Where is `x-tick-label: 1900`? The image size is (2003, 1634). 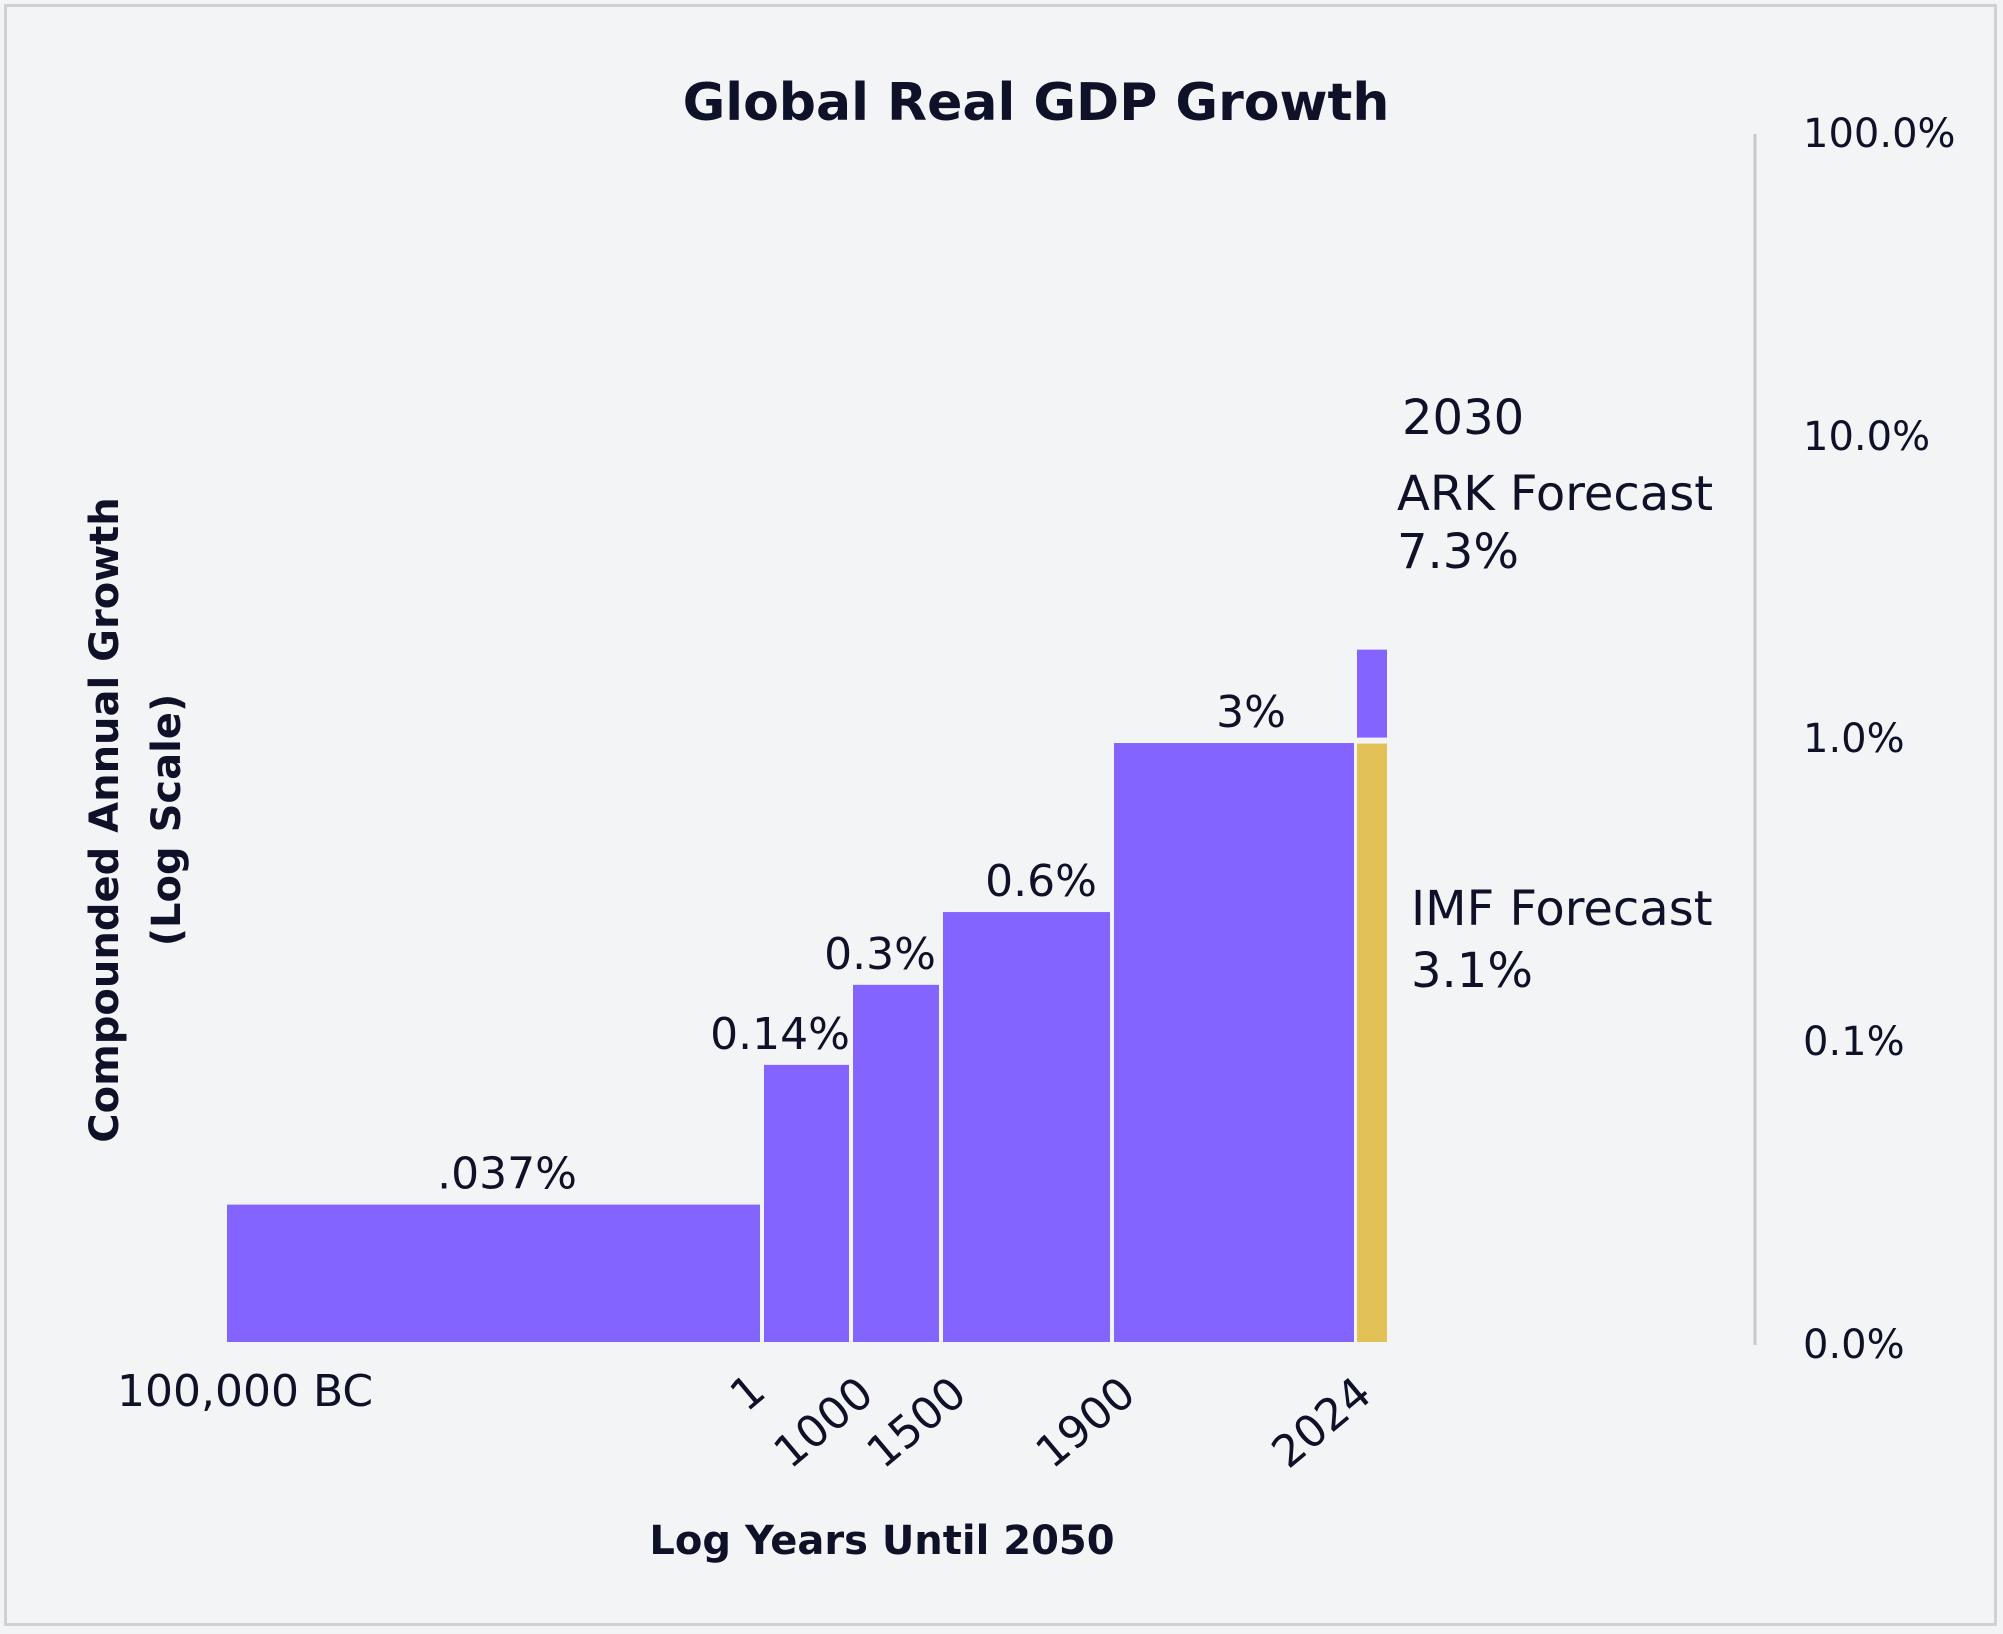 x-tick-label: 1900 is located at coordinates (1086, 1422).